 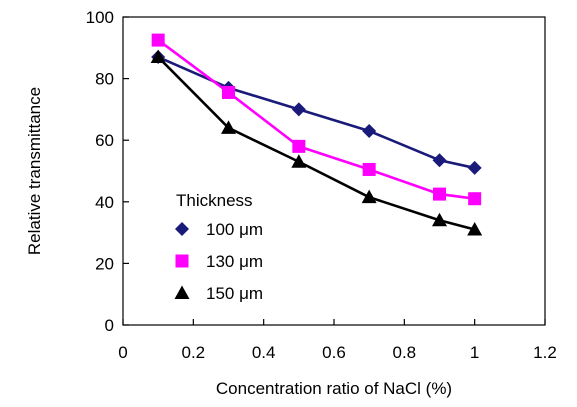 What do you see at coordinates (34, 171) in the screenshot?
I see `y-axis-title: Relative transmittance` at bounding box center [34, 171].